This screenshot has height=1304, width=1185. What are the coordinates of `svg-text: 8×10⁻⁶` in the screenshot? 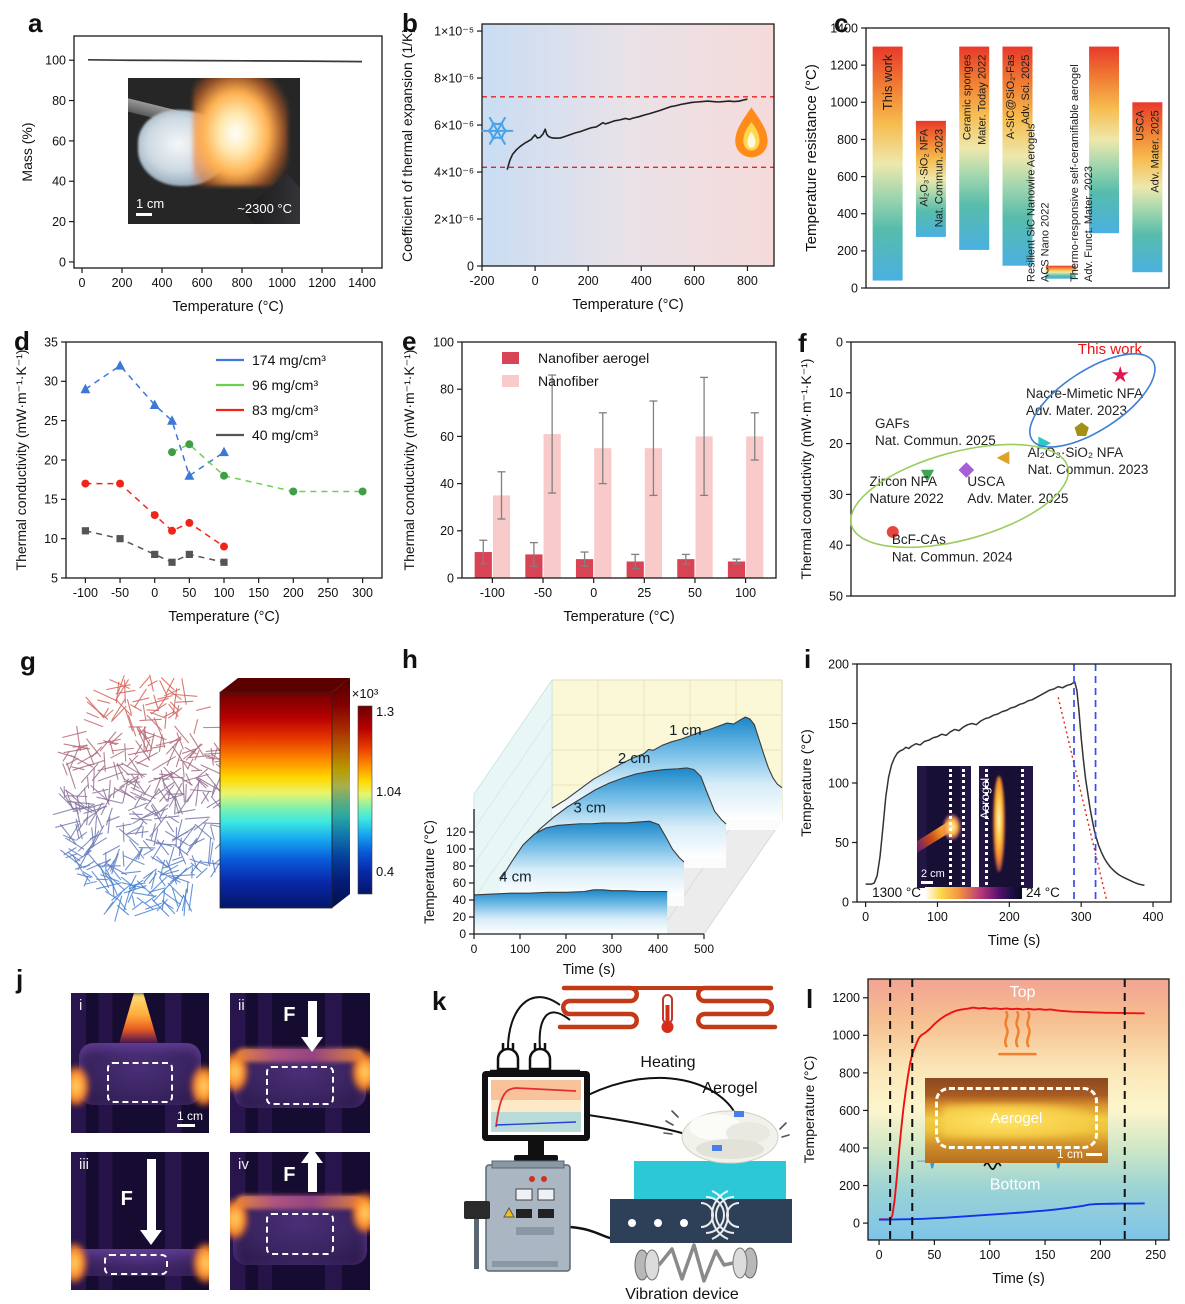 It's located at (454, 78).